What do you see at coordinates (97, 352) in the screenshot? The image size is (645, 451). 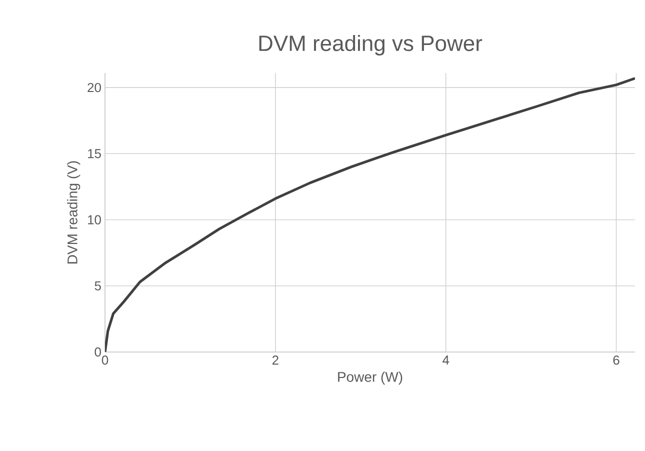 I see `y-tick-label: 0` at bounding box center [97, 352].